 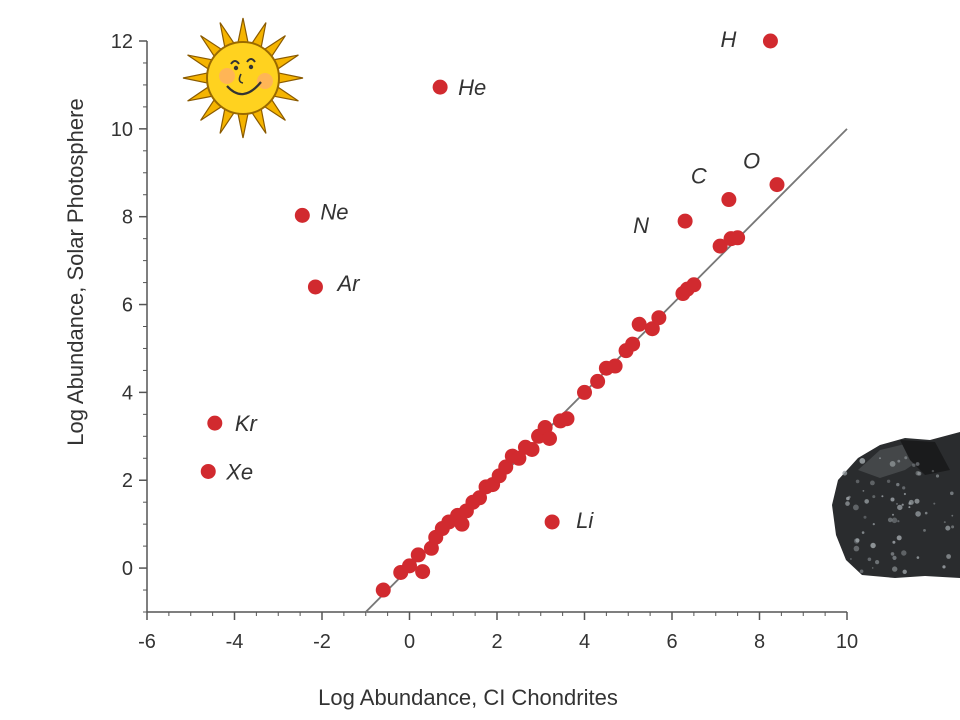 I want to click on data-point-c, so click(x=729, y=200).